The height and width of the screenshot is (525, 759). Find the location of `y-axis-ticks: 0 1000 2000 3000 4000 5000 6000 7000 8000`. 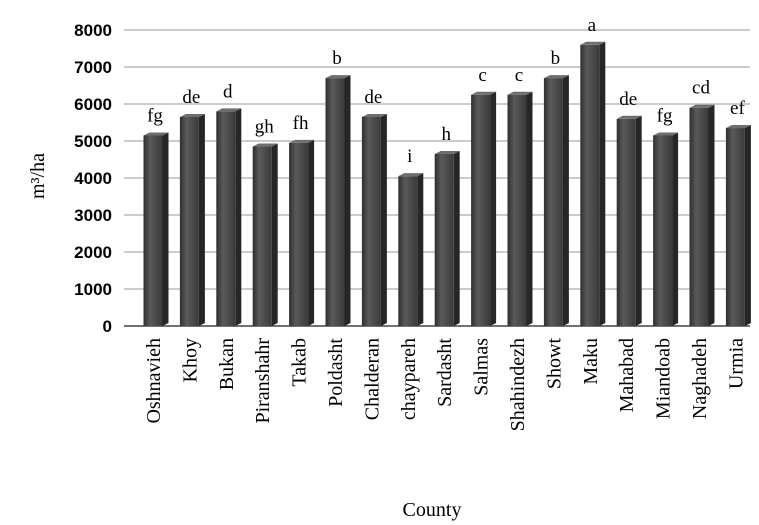

y-axis-ticks: 0 1000 2000 3000 4000 5000 6000 7000 8000 is located at coordinates (93, 178).